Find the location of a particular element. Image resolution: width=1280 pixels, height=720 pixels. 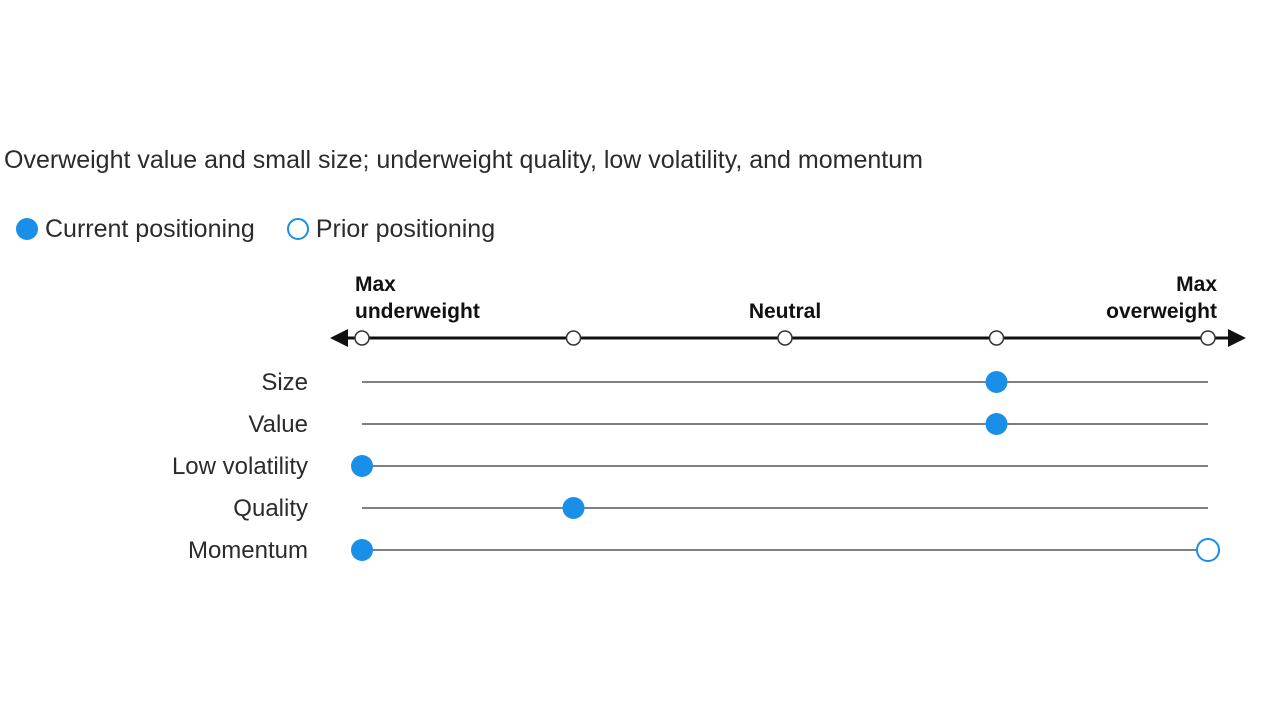

factor-label: Size is located at coordinates (284, 382).